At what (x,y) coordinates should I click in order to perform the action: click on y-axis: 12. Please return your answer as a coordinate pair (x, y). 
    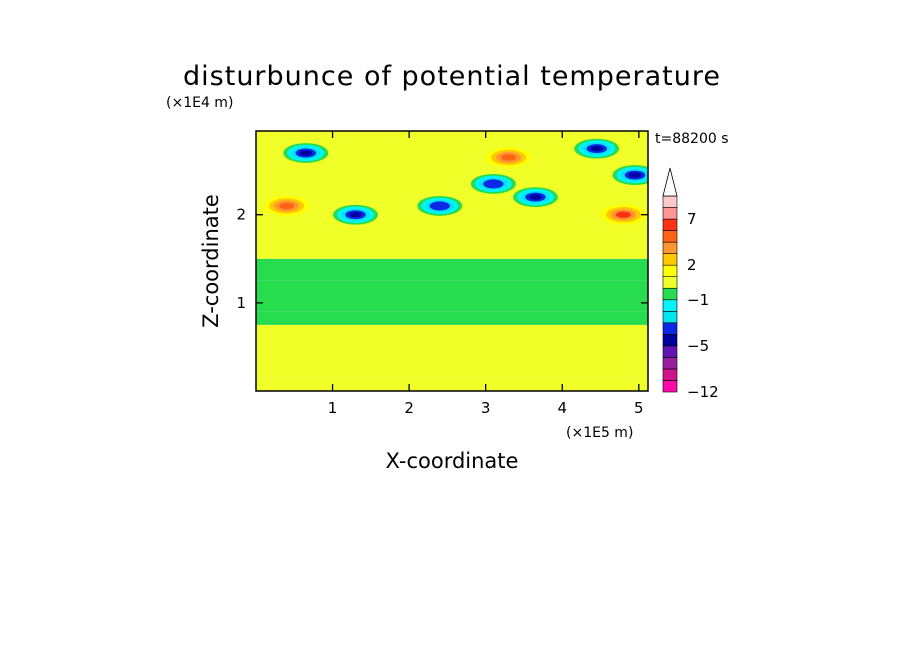
    Looking at the image, I should click on (442, 259).